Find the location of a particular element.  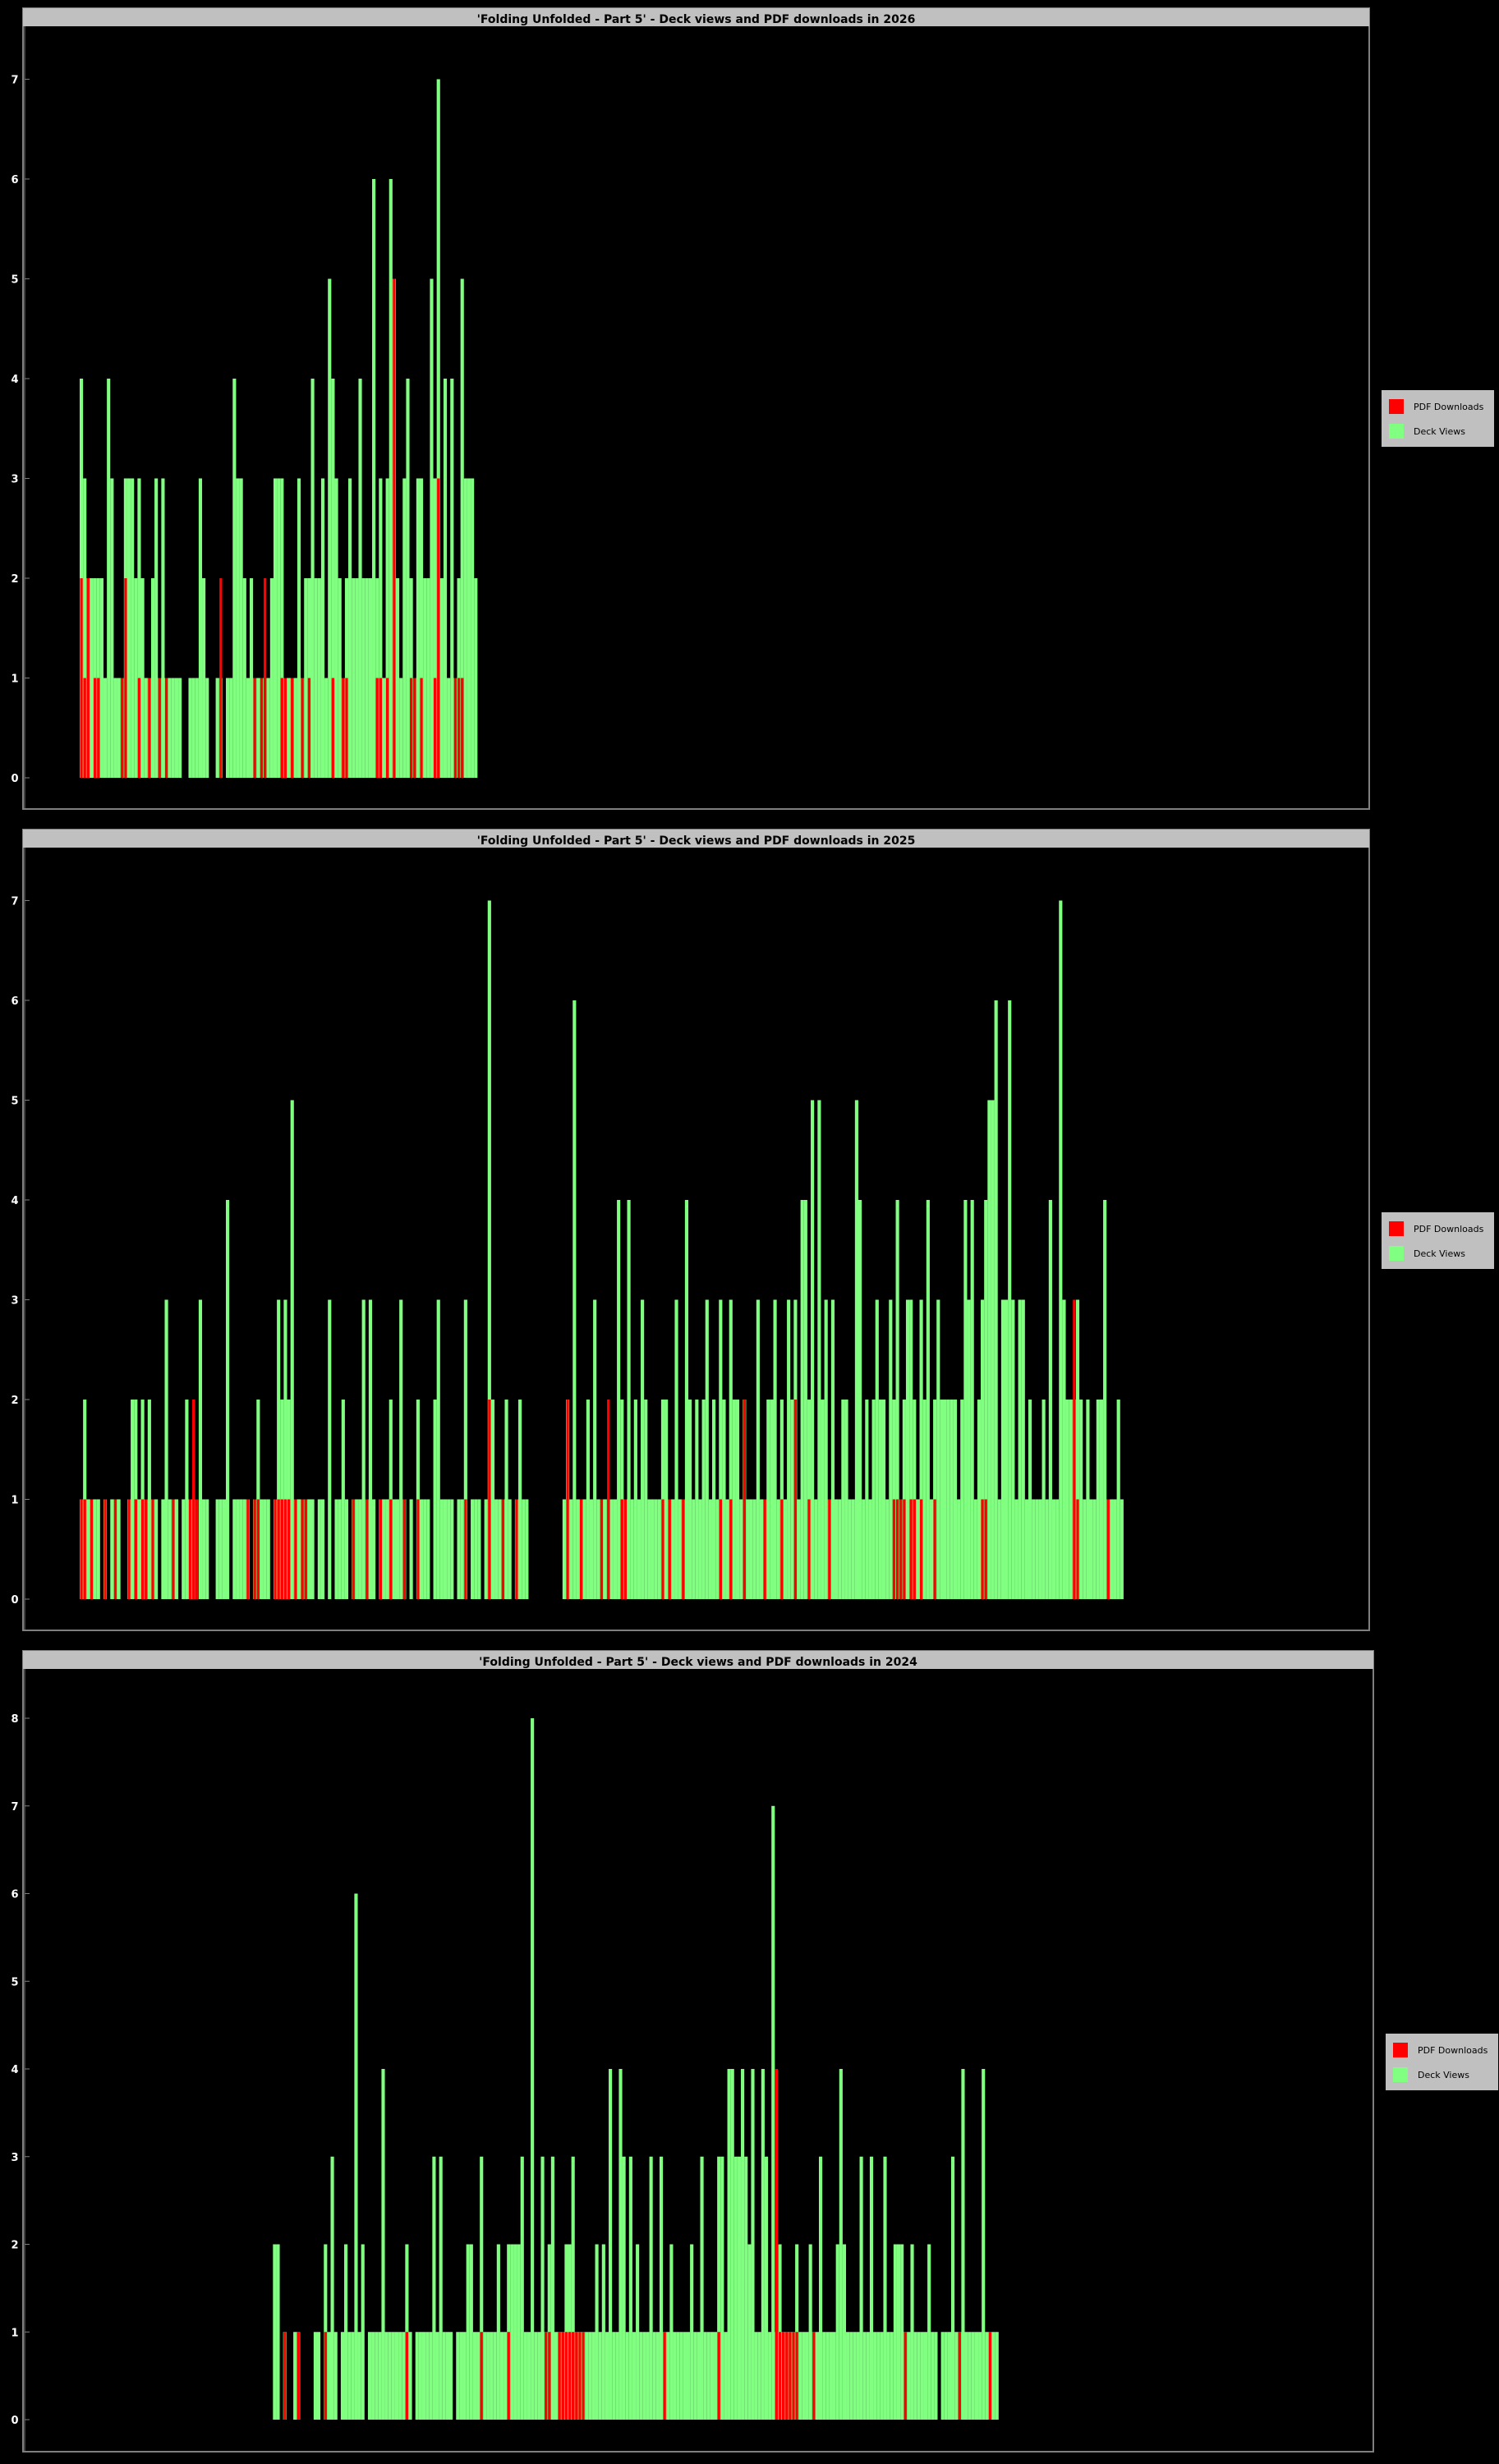

y-tick-label: 2 is located at coordinates (15, 1401).